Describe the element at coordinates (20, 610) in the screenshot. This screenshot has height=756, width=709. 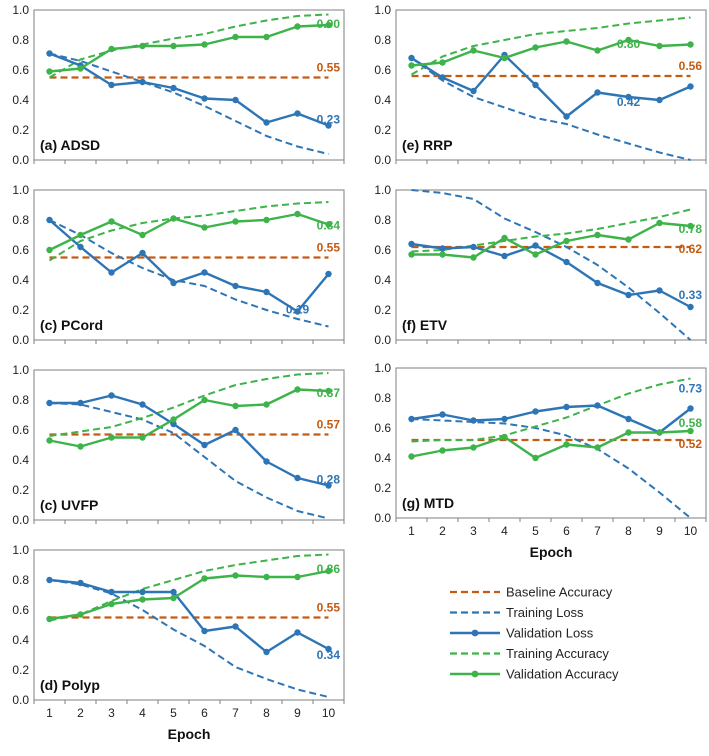
I see `y-tick-label: 0.6` at that location.